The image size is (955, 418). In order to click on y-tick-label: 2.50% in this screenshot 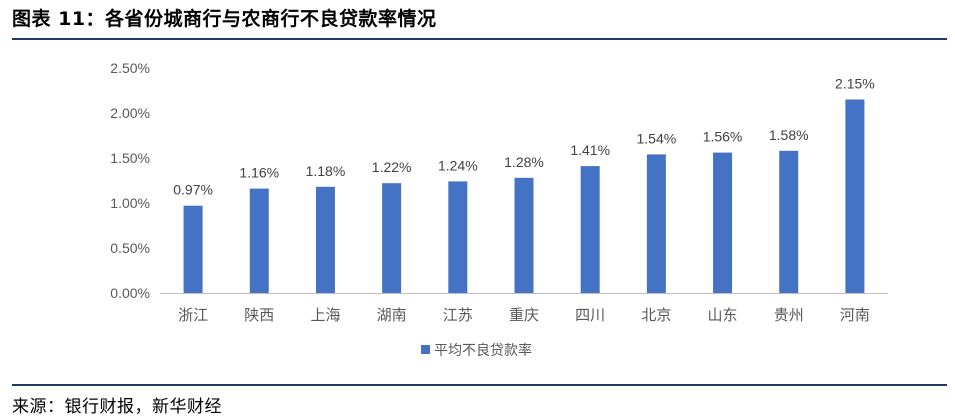, I will do `click(130, 68)`.